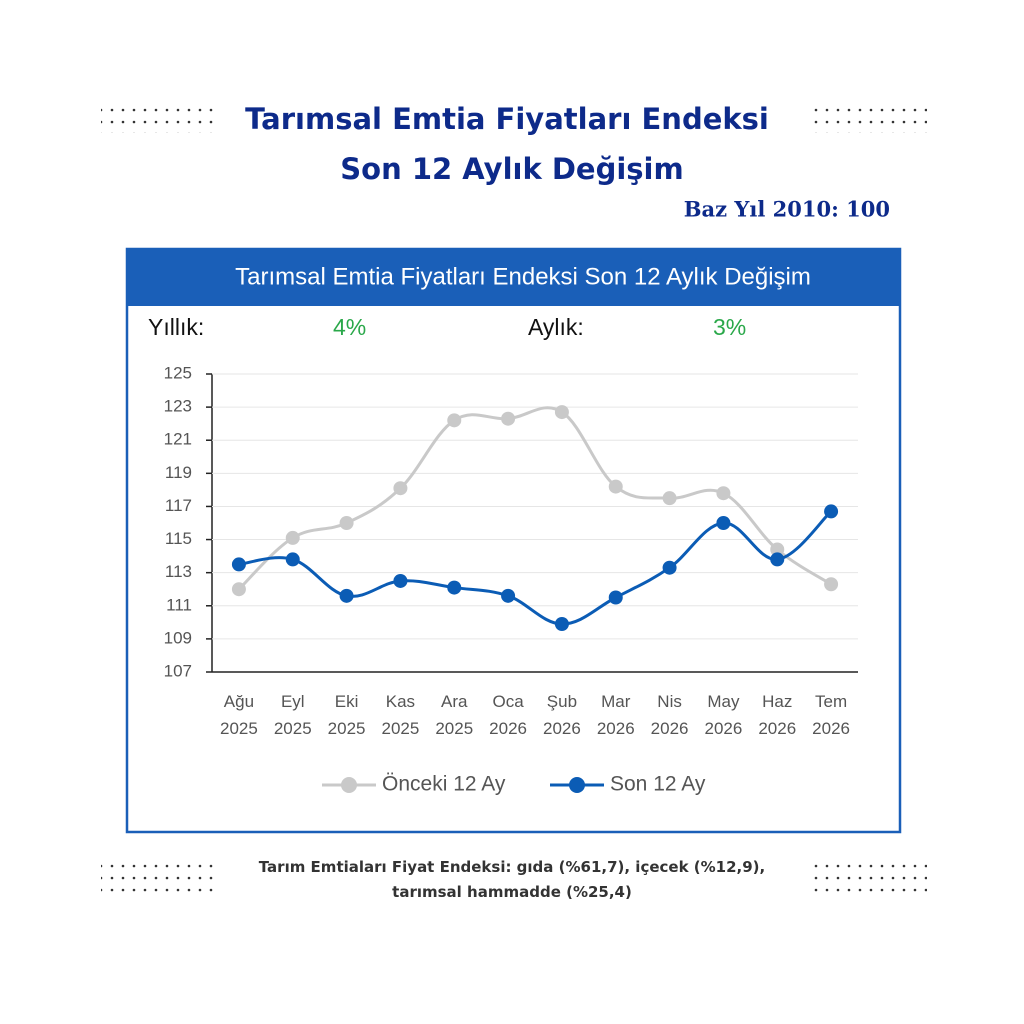 This screenshot has width=1024, height=1024. What do you see at coordinates (511, 169) in the screenshot?
I see `page-subtitle: Son 12 Aylık Değişim` at bounding box center [511, 169].